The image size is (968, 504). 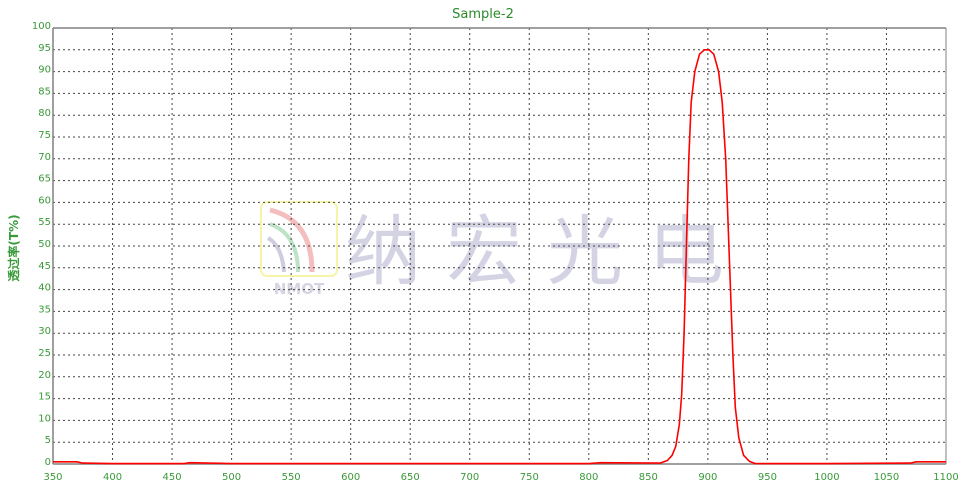 What do you see at coordinates (945, 477) in the screenshot?
I see `x-tick-label: 1100` at bounding box center [945, 477].